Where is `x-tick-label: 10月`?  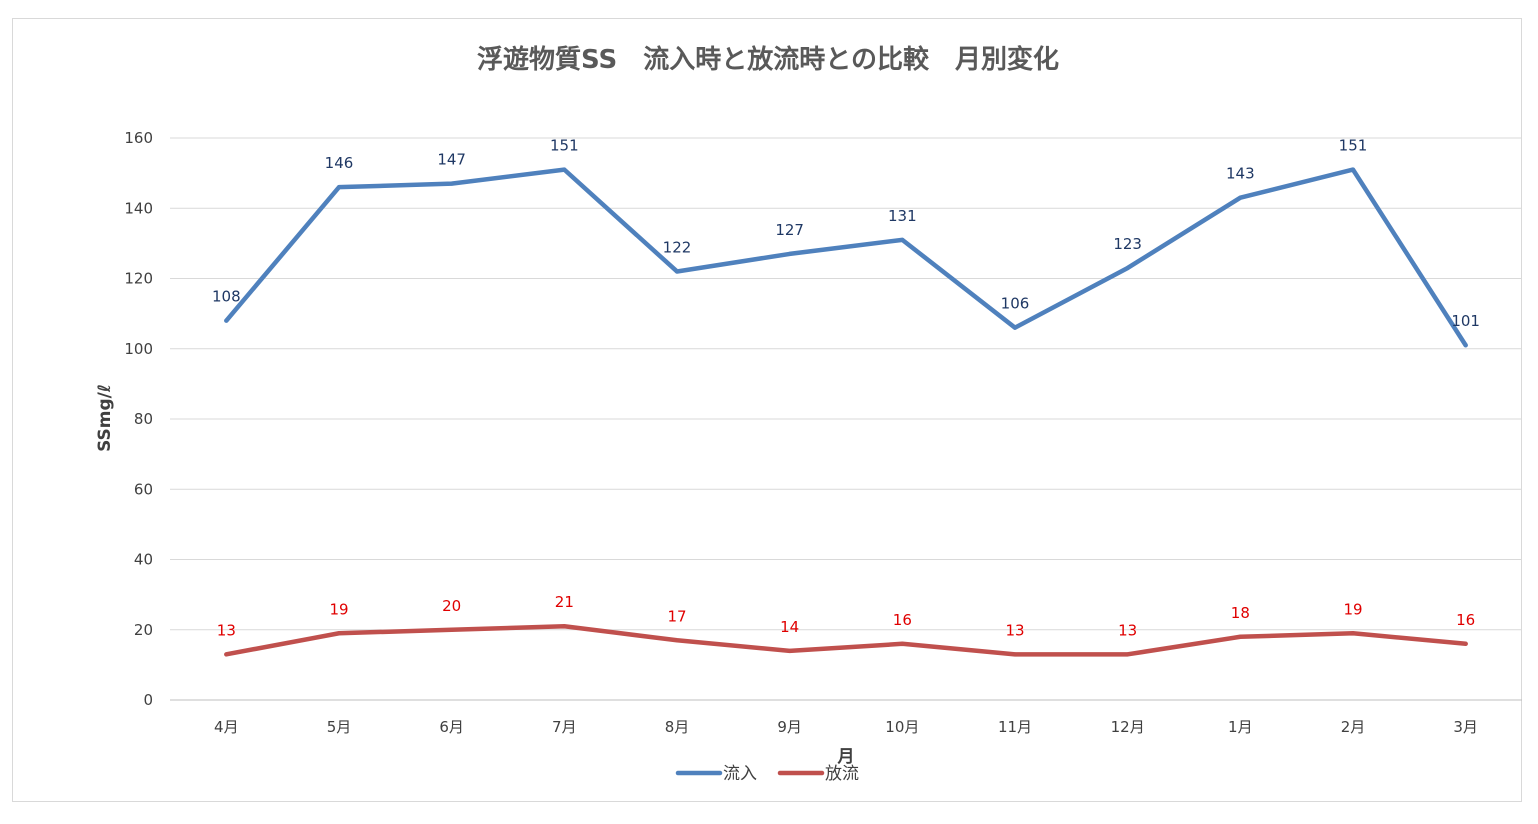 x-tick-label: 10月 is located at coordinates (902, 727).